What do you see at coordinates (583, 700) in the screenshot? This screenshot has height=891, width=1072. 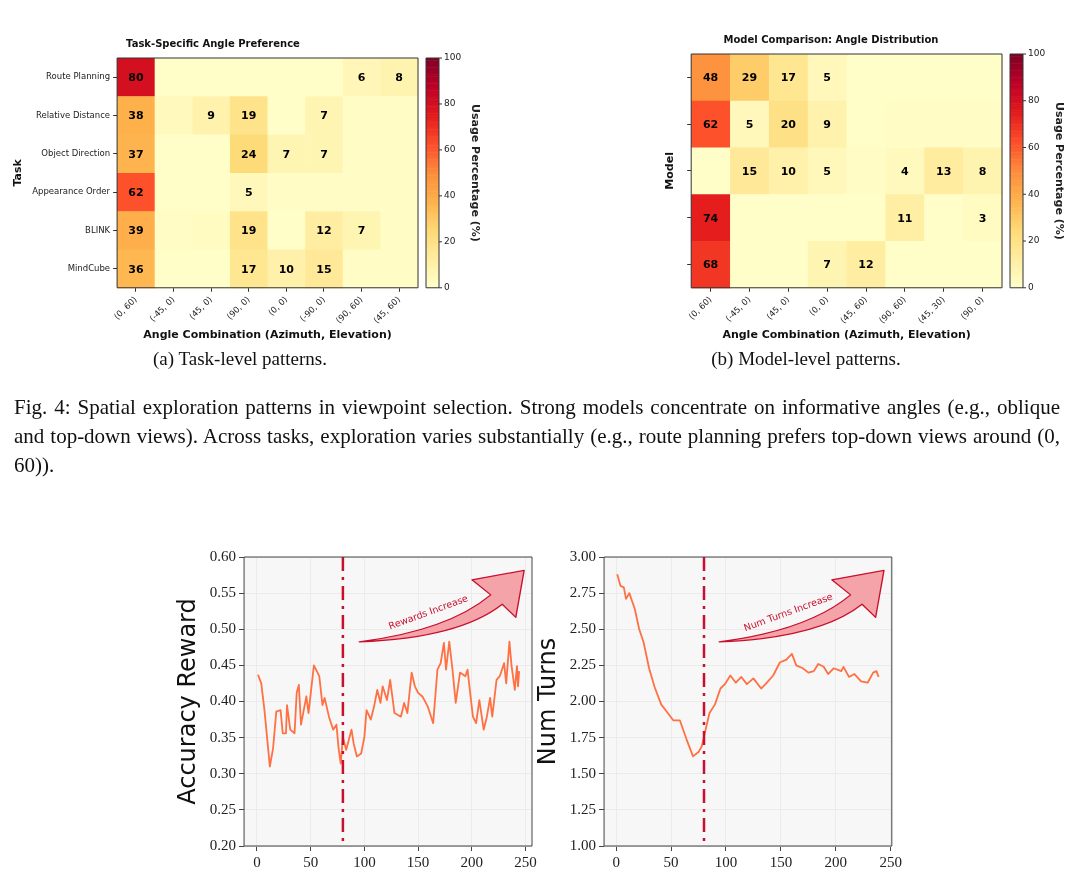 I see `y-tick-label: 2.00` at bounding box center [583, 700].